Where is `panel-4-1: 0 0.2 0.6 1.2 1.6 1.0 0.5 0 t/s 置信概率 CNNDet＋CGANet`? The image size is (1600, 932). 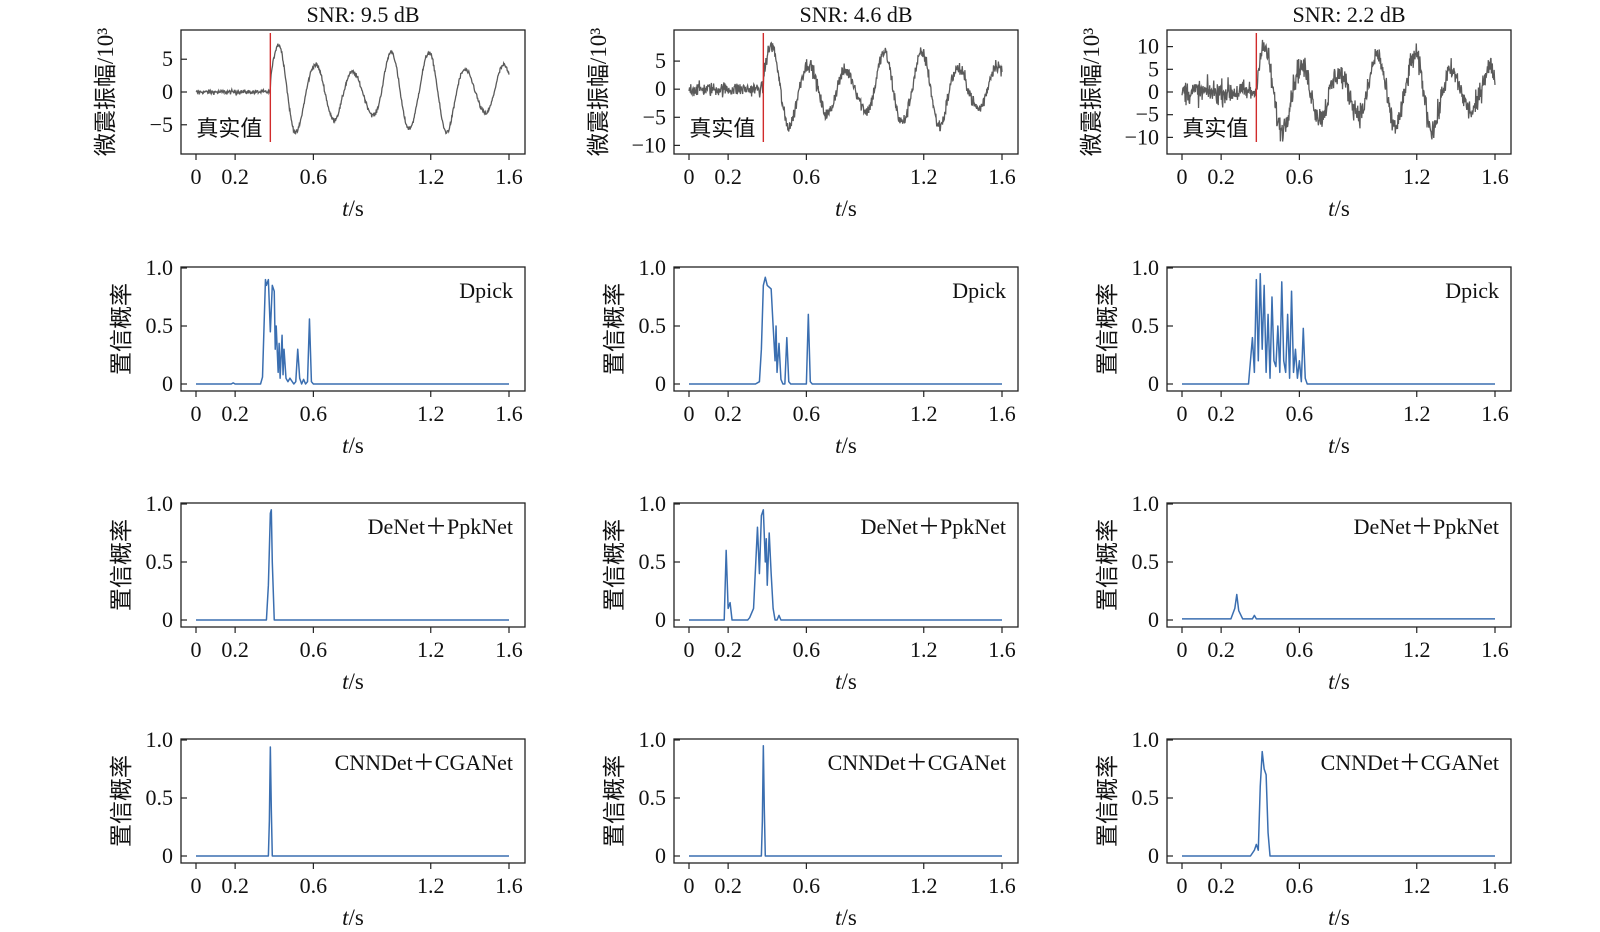
panel-4-1: 0 0.2 0.6 1.2 1.6 1.0 0.5 0 t/s 置信概率 CNNDet＋CGANet is located at coordinates (317, 828).